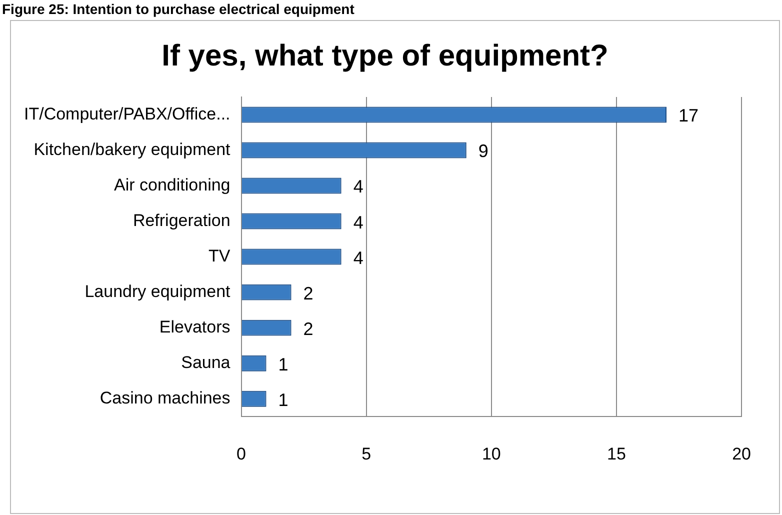 Image resolution: width=782 pixels, height=515 pixels. I want to click on x-tick-label: 20, so click(742, 454).